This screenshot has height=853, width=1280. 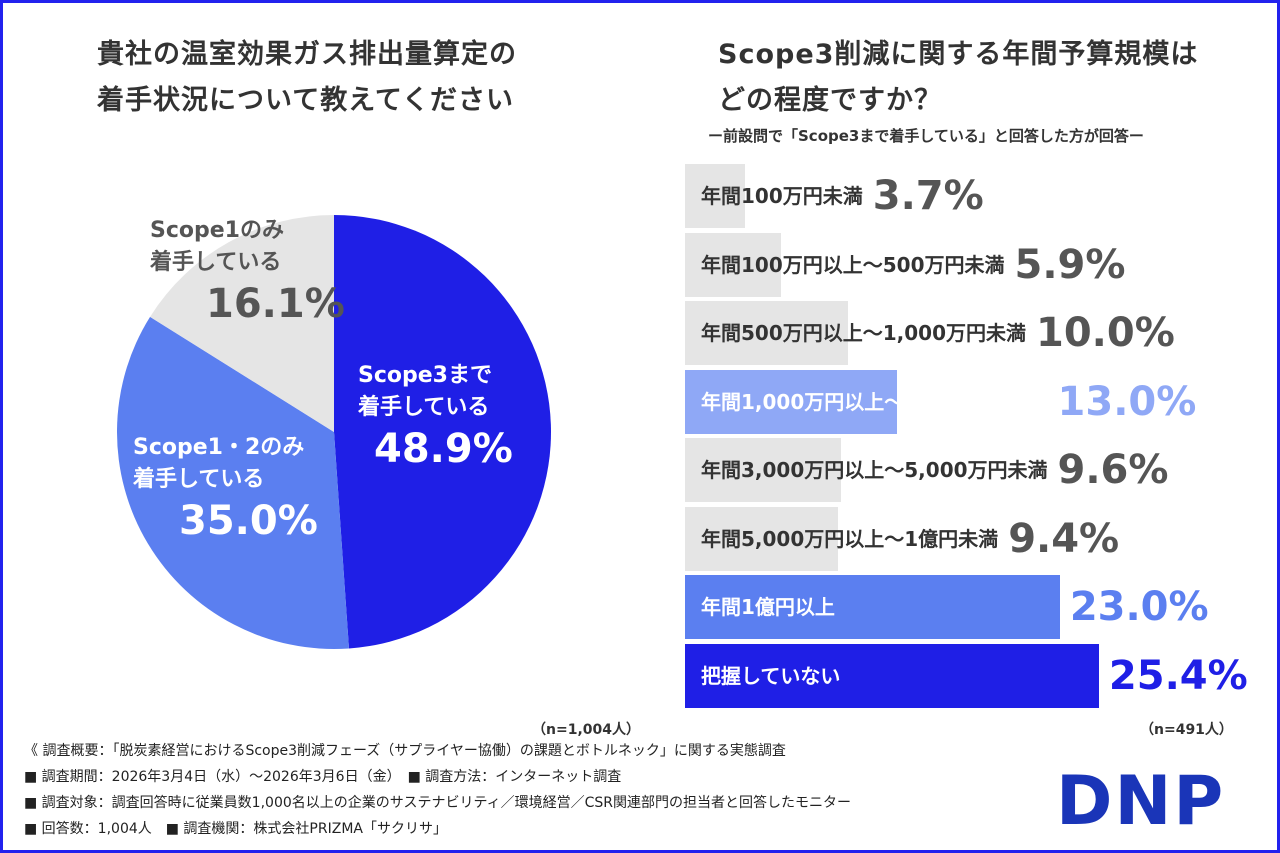 What do you see at coordinates (874, 470) in the screenshot?
I see `bar-category-label: 年間3,000万円以上〜5,000万円未満` at bounding box center [874, 470].